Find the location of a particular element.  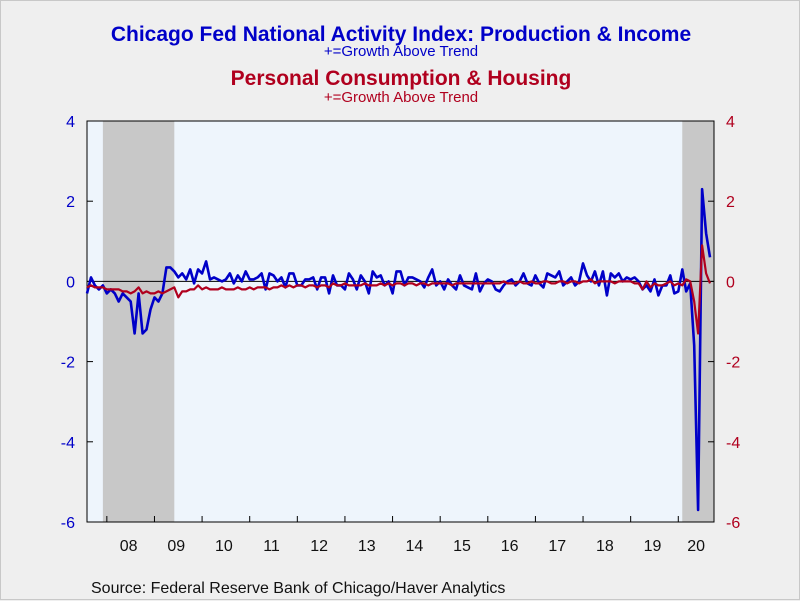

y-right-tick-label: -6 is located at coordinates (733, 523).